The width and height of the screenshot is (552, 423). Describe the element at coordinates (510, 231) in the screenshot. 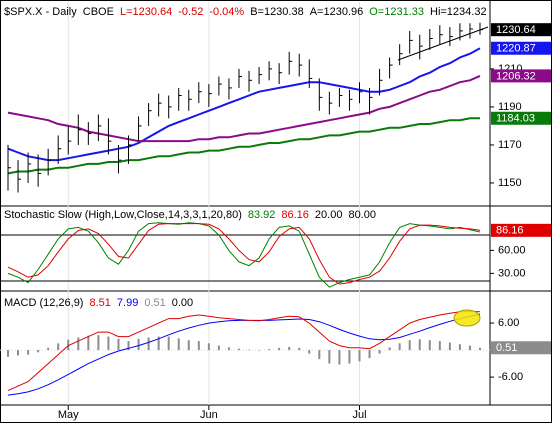

I see `value-box-label: 86.16` at that location.